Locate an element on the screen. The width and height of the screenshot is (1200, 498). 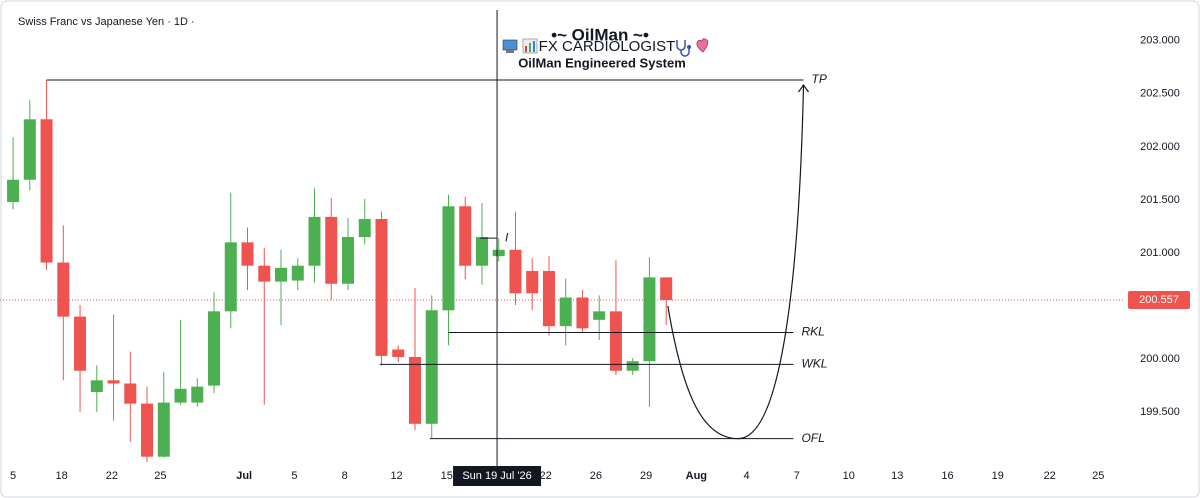
level-label: I is located at coordinates (507, 237).